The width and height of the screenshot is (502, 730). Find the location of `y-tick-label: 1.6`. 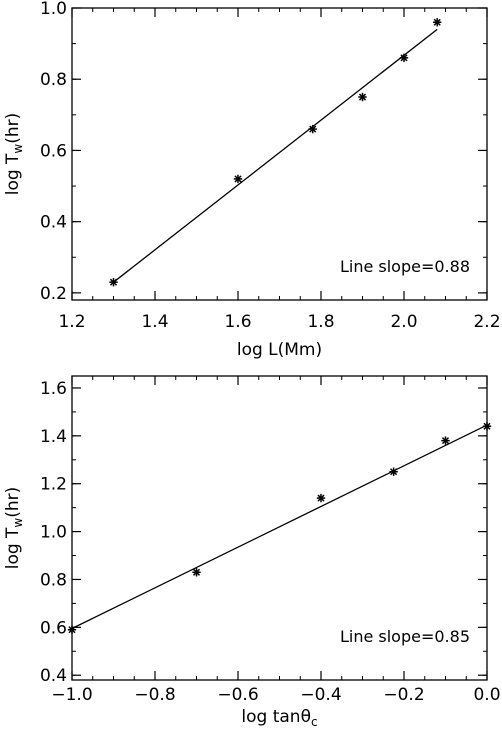

y-tick-label: 1.6 is located at coordinates (53, 389).